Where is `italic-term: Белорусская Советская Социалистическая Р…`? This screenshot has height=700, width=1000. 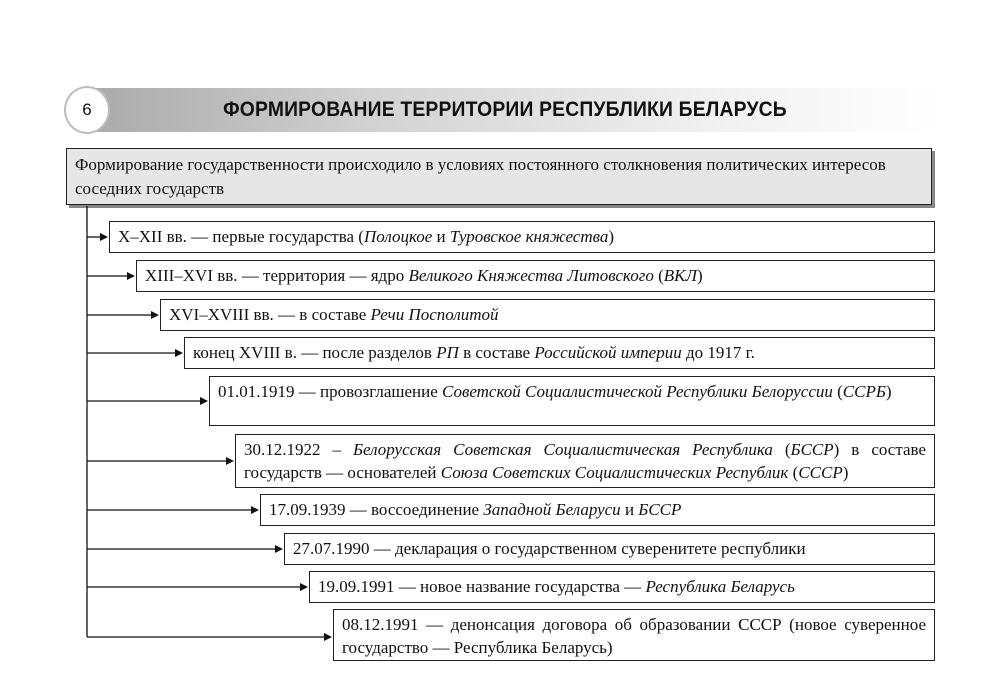
italic-term: Белорусская Советская Социалистическая Р… is located at coordinates (563, 449).